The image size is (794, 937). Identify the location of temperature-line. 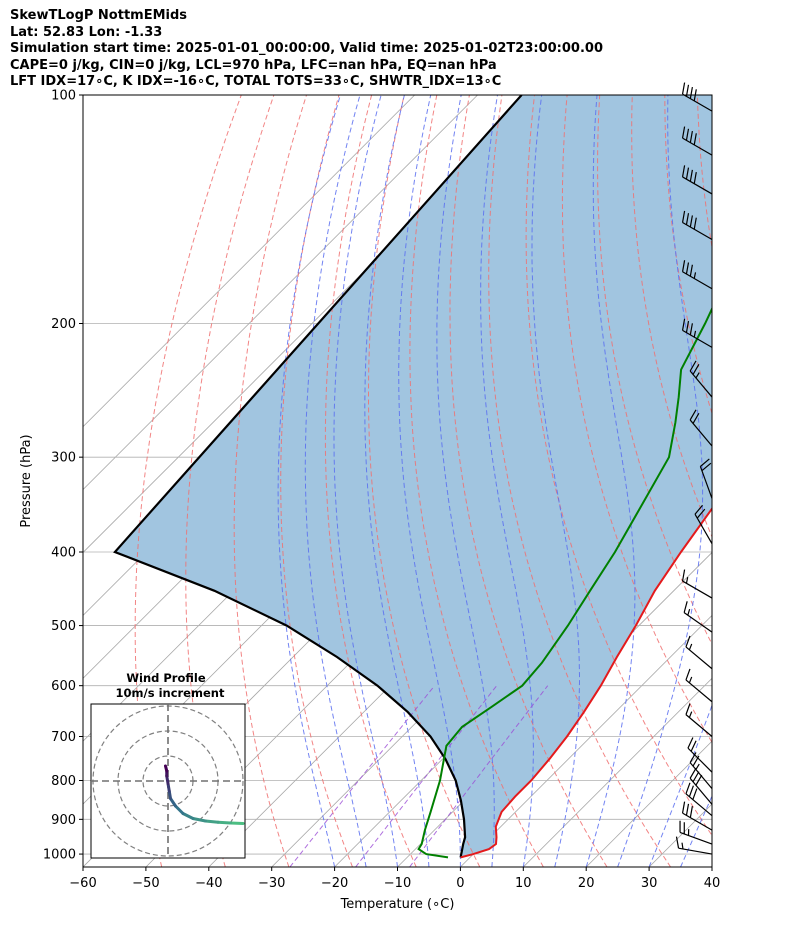
(586, 683).